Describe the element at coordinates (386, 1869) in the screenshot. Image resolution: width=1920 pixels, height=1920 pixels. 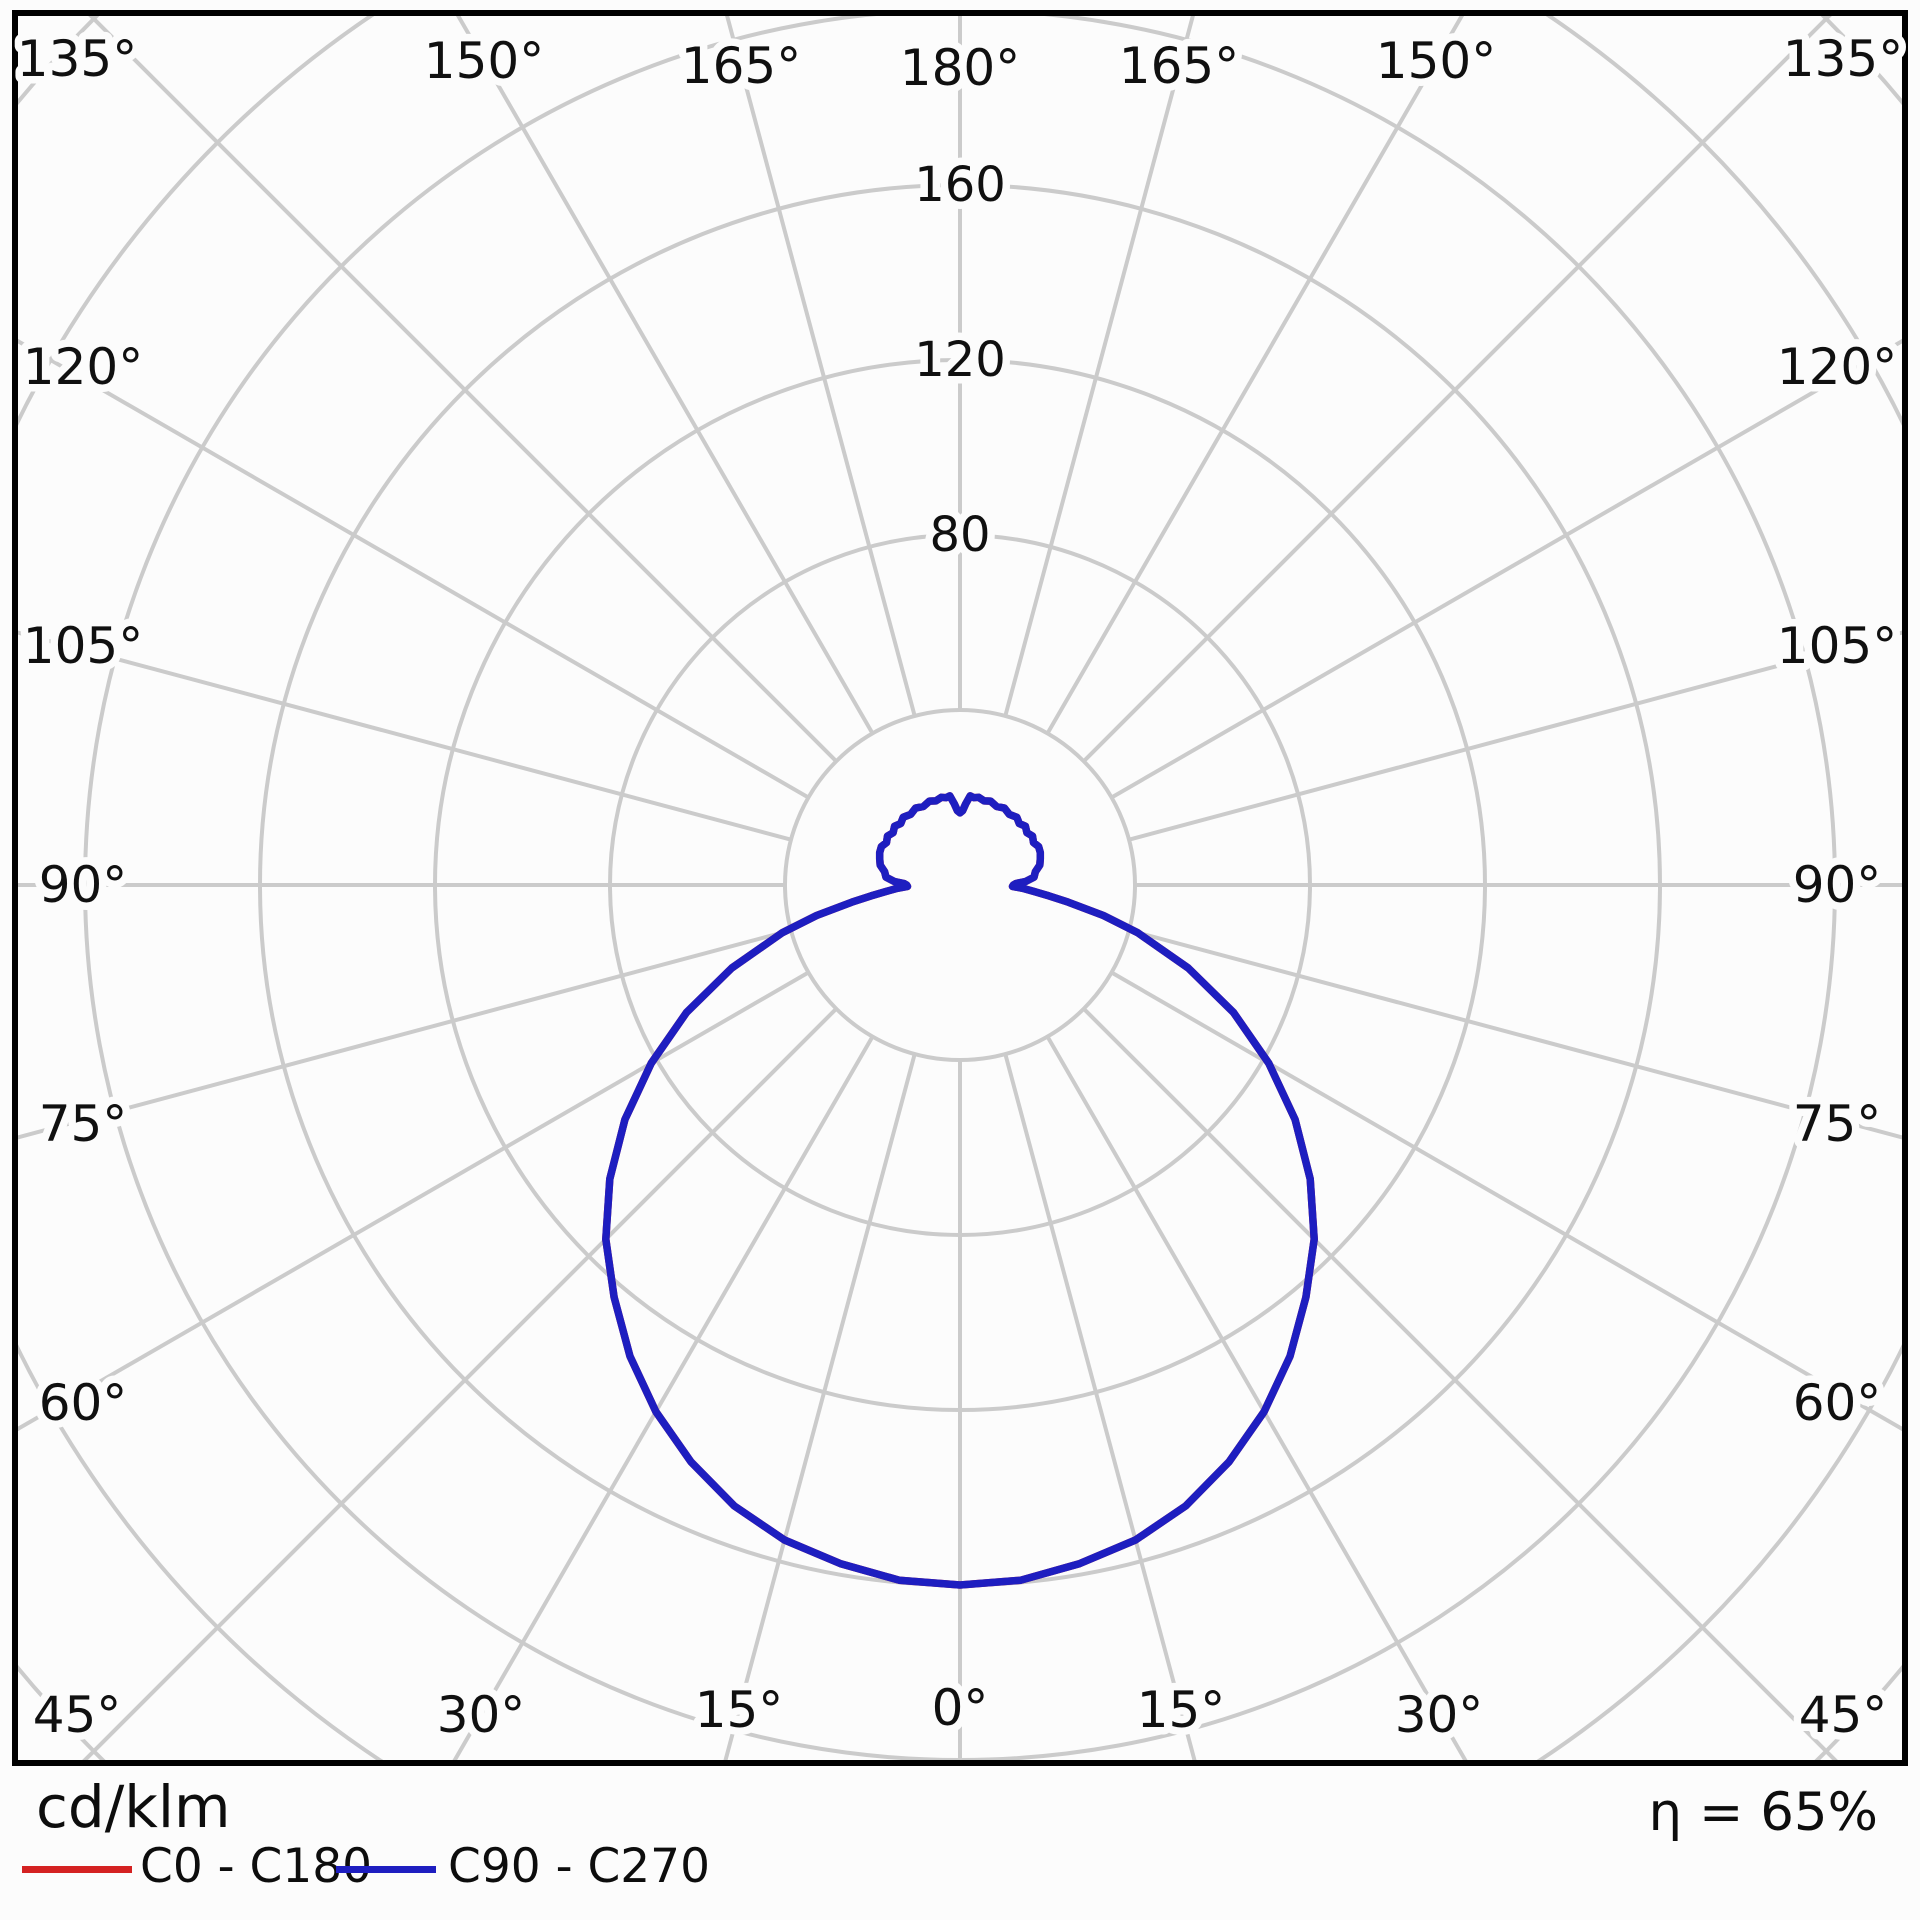
I see `legend-line-c90-c270` at that location.